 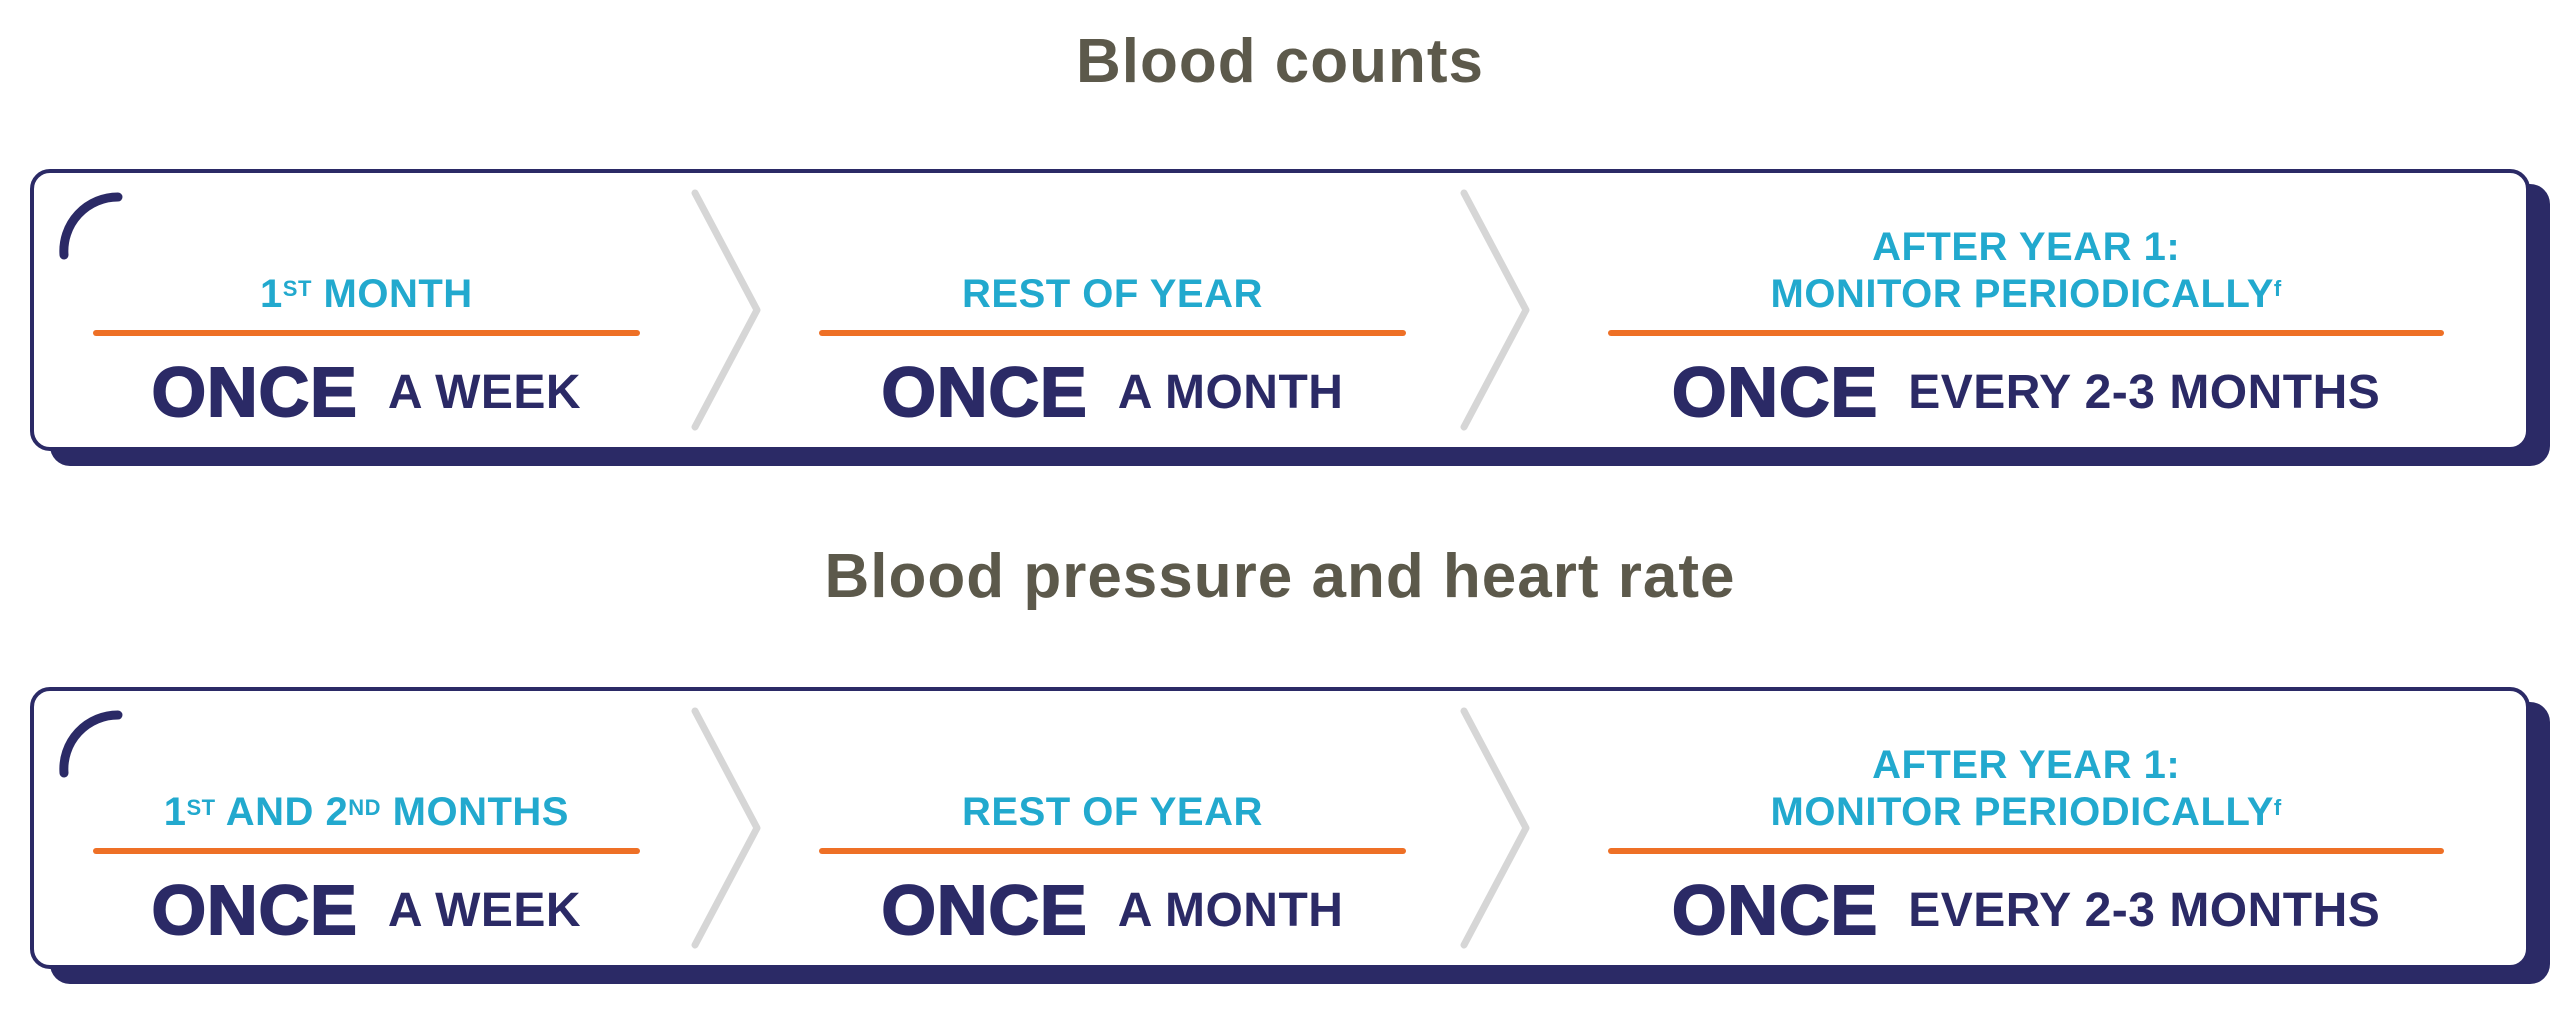 What do you see at coordinates (366, 812) in the screenshot?
I see `stage-label: 1ST AND 2ND MONTHS` at bounding box center [366, 812].